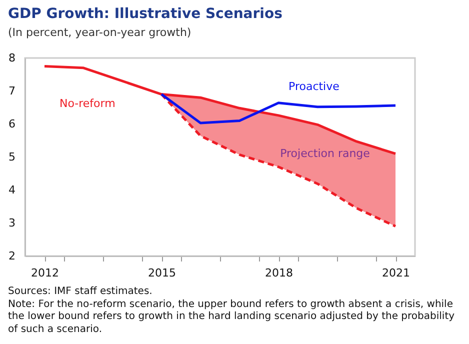 The image size is (469, 344). I want to click on chart-title: GDP Growth: Illustrative Scenarios, so click(145, 14).